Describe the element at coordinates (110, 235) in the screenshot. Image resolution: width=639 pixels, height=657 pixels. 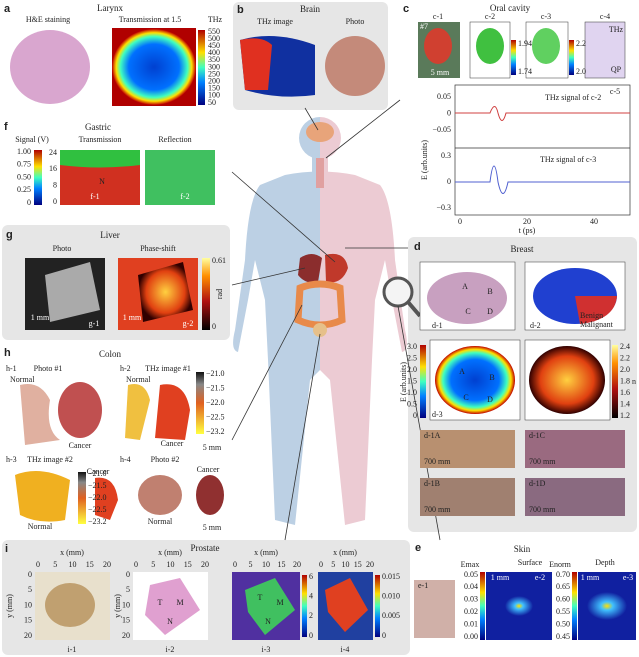
I see `label: Liver` at that location.